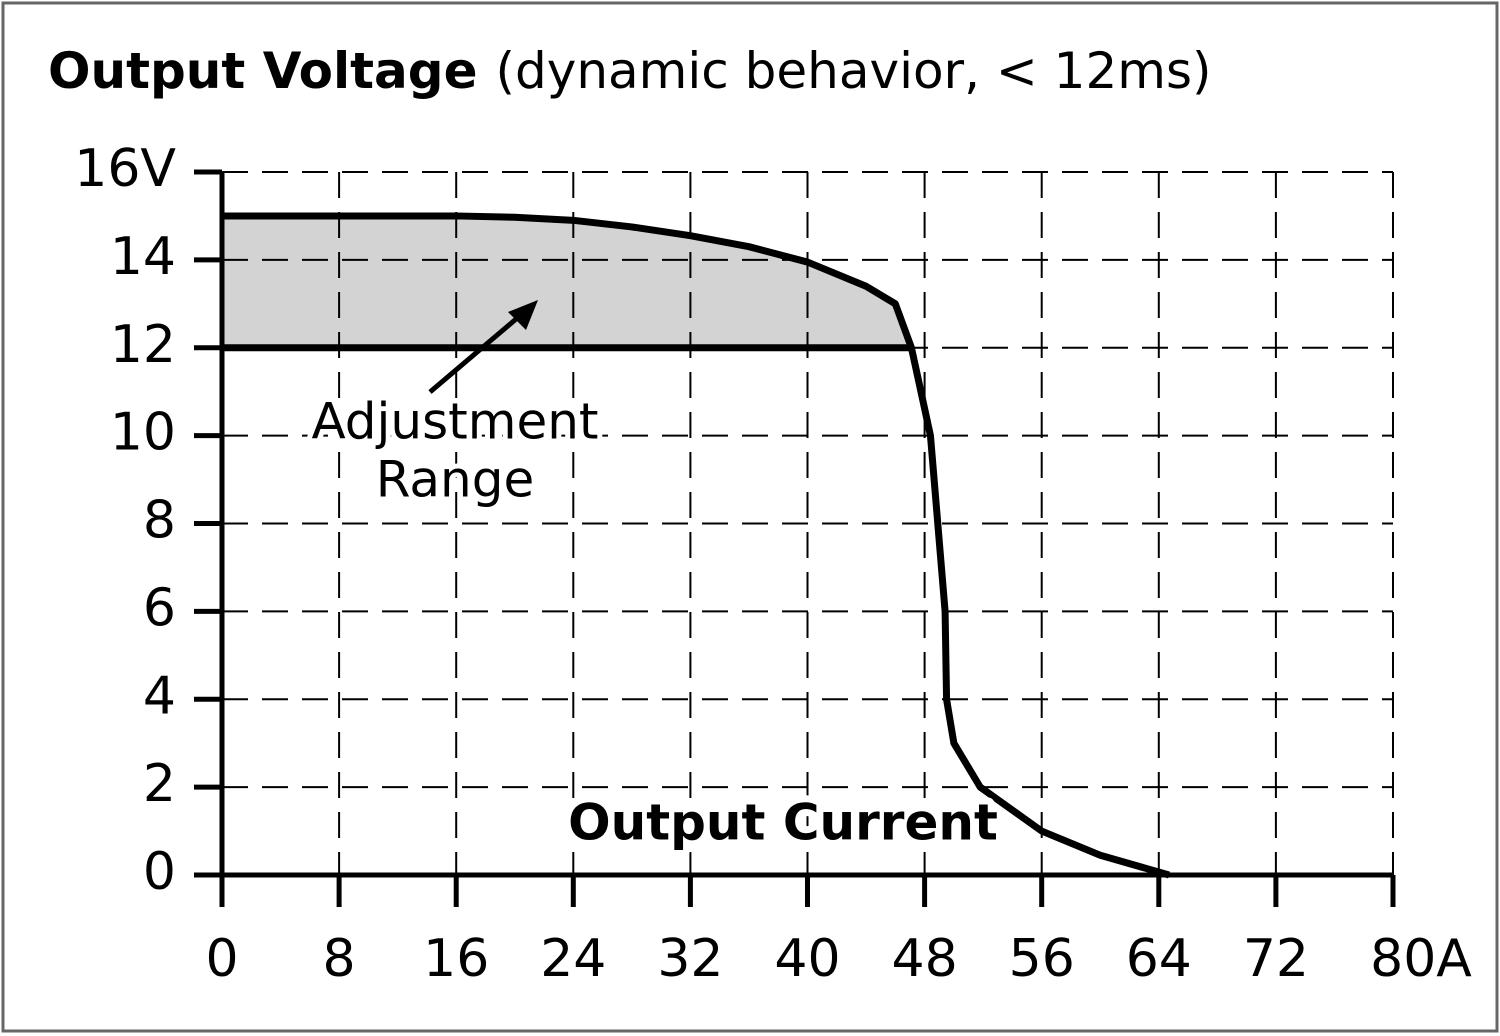 The width and height of the screenshot is (1500, 1036). Describe the element at coordinates (925, 959) in the screenshot. I see `x-tick-label: 48` at that location.